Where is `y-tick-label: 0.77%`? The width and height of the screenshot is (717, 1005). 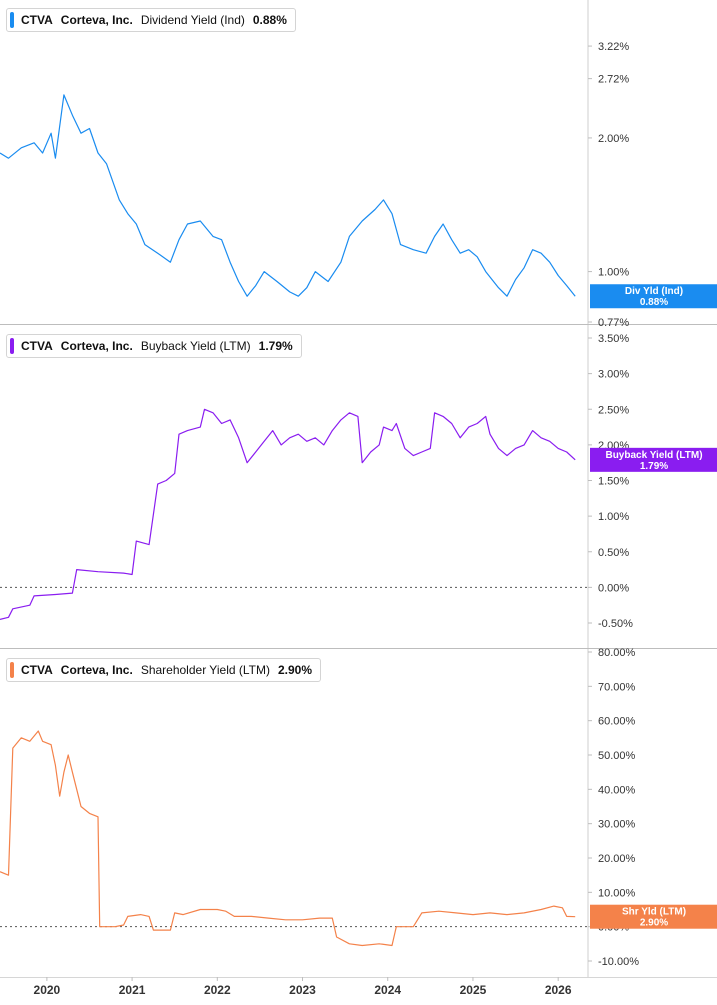
y-tick-label: 0.77% is located at coordinates (613, 323).